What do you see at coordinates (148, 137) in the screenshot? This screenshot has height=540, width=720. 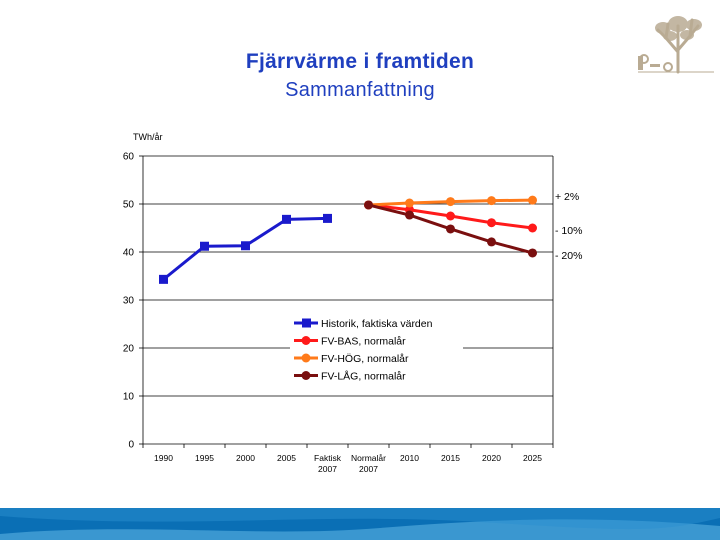 I see `y-axis-label: TWh/år` at bounding box center [148, 137].